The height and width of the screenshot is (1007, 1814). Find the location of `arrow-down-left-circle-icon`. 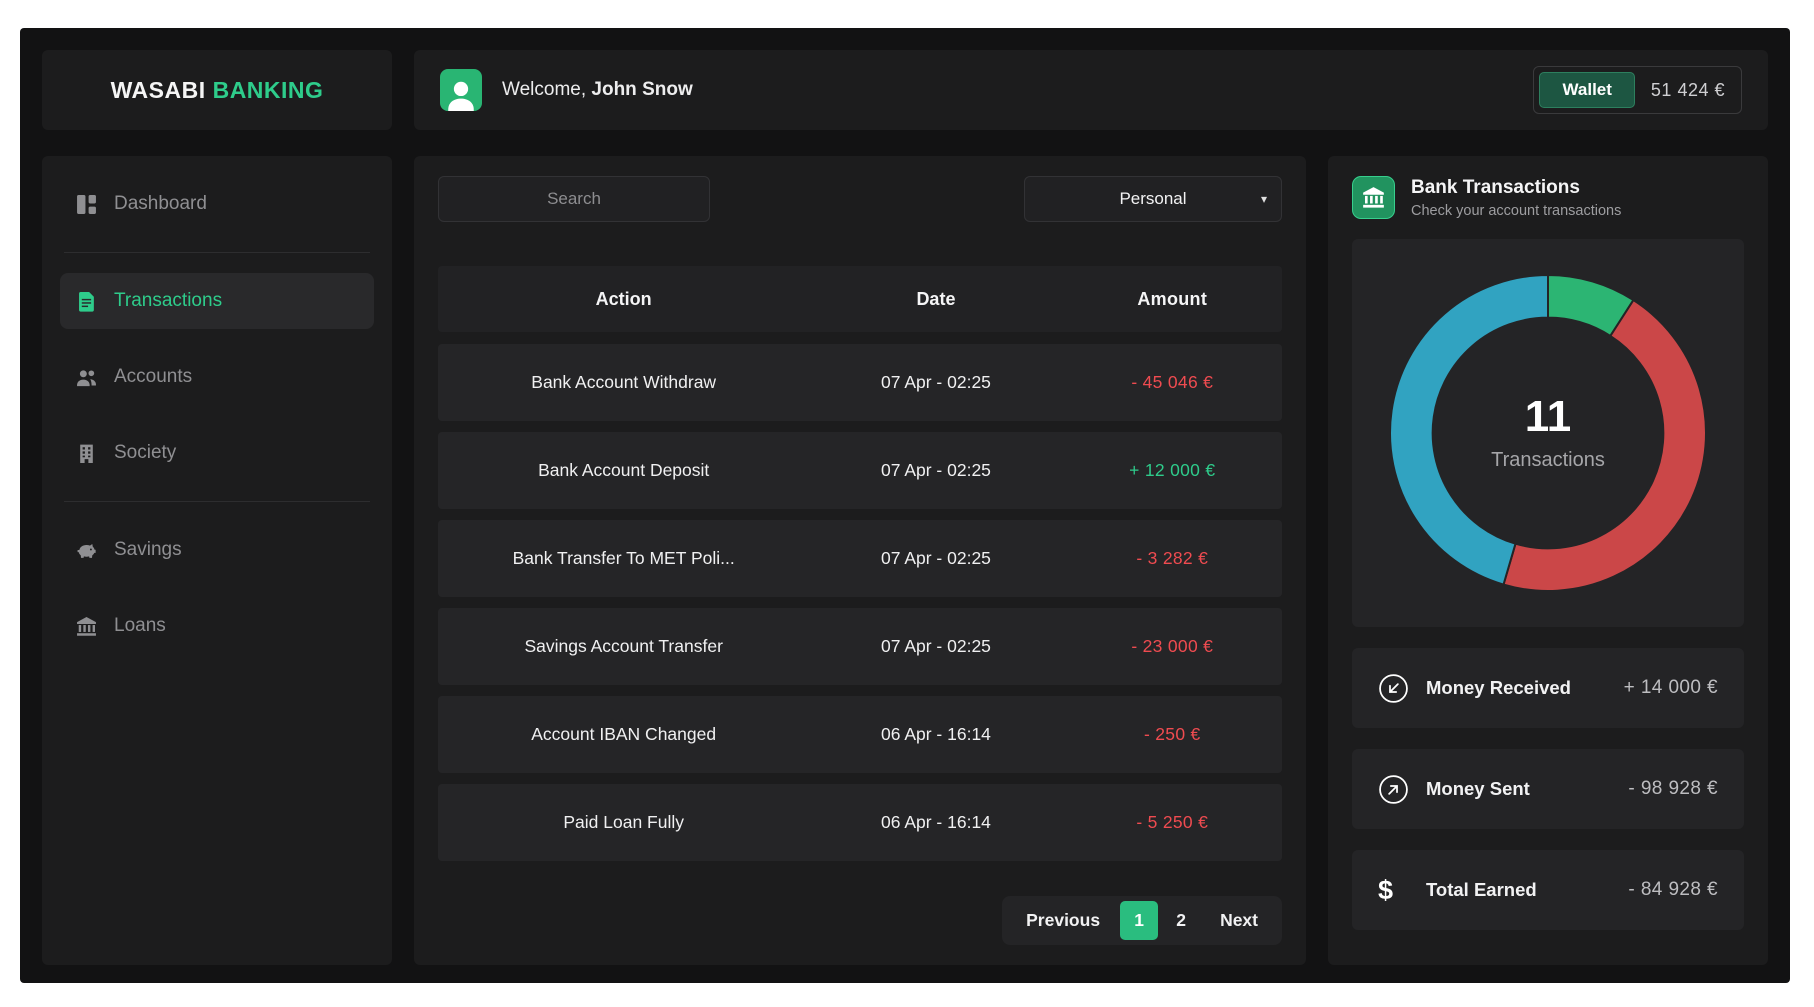

arrow-down-left-circle-icon is located at coordinates (1395, 688).